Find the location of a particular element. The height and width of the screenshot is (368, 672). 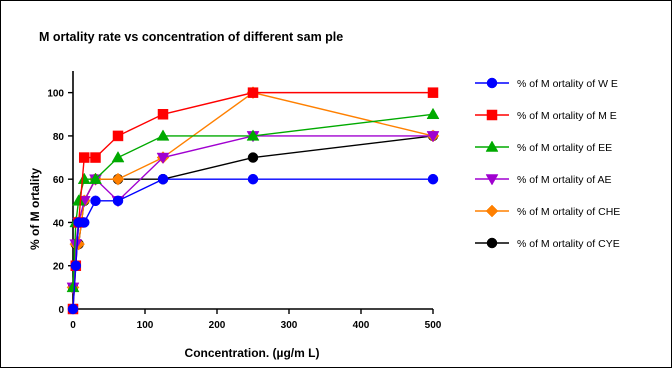

legend-item: % of M ortality of CHE is located at coordinates (547, 211).